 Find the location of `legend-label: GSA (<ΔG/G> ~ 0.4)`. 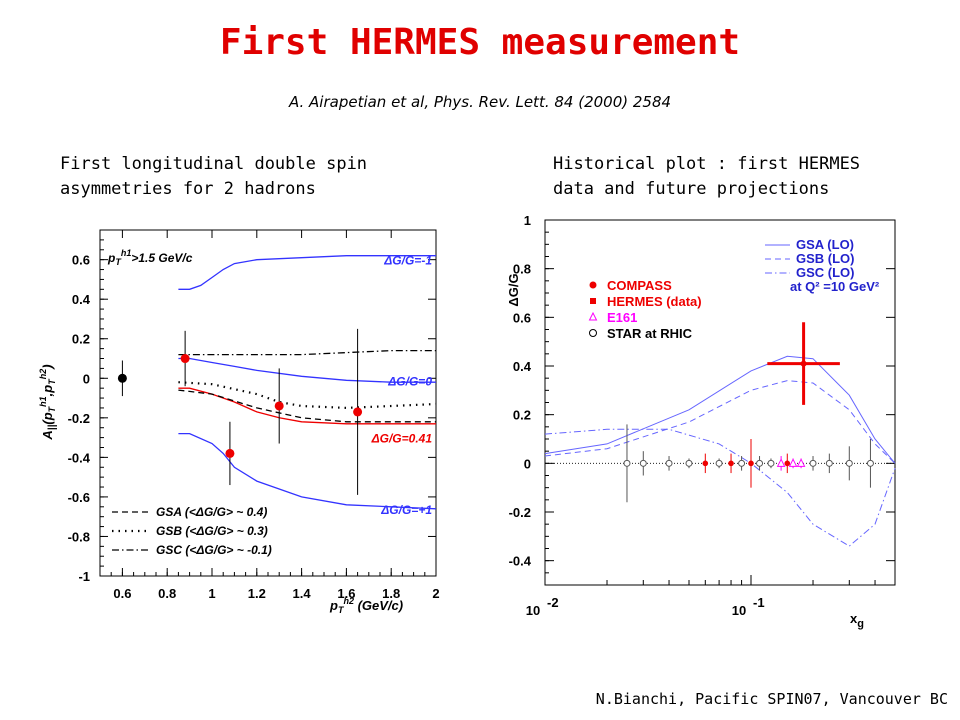

legend-label: GSA (<ΔG/G> ~ 0.4) is located at coordinates (211, 512).